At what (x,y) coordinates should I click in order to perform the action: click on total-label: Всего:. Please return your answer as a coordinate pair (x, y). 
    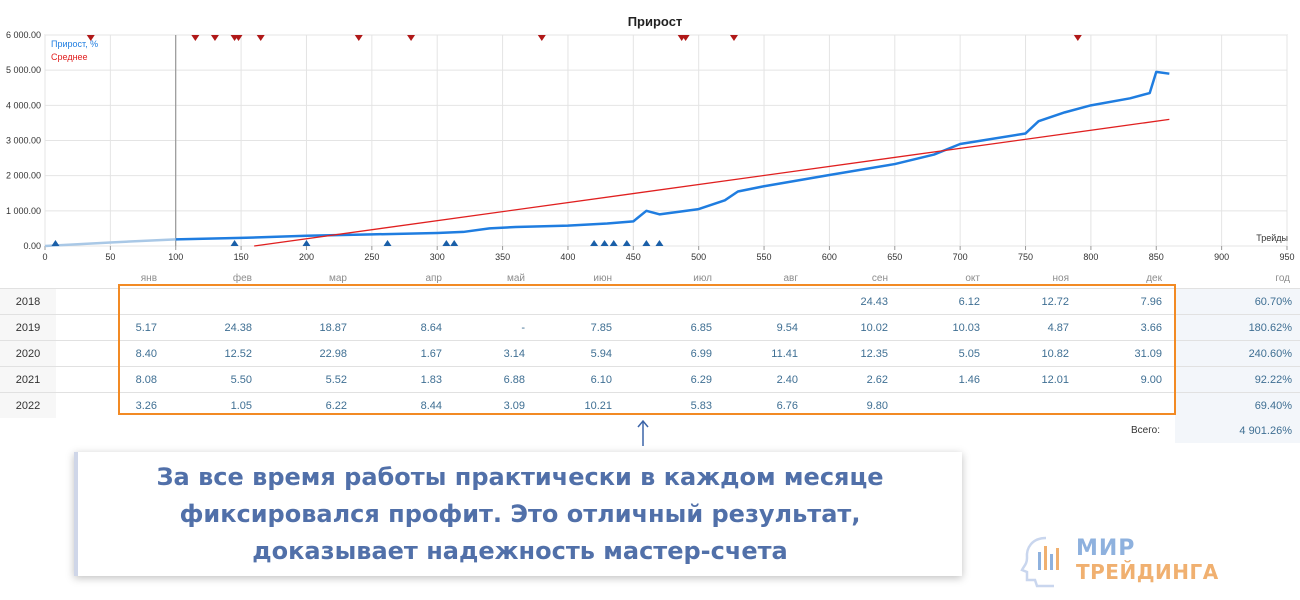
    Looking at the image, I should click on (1145, 430).